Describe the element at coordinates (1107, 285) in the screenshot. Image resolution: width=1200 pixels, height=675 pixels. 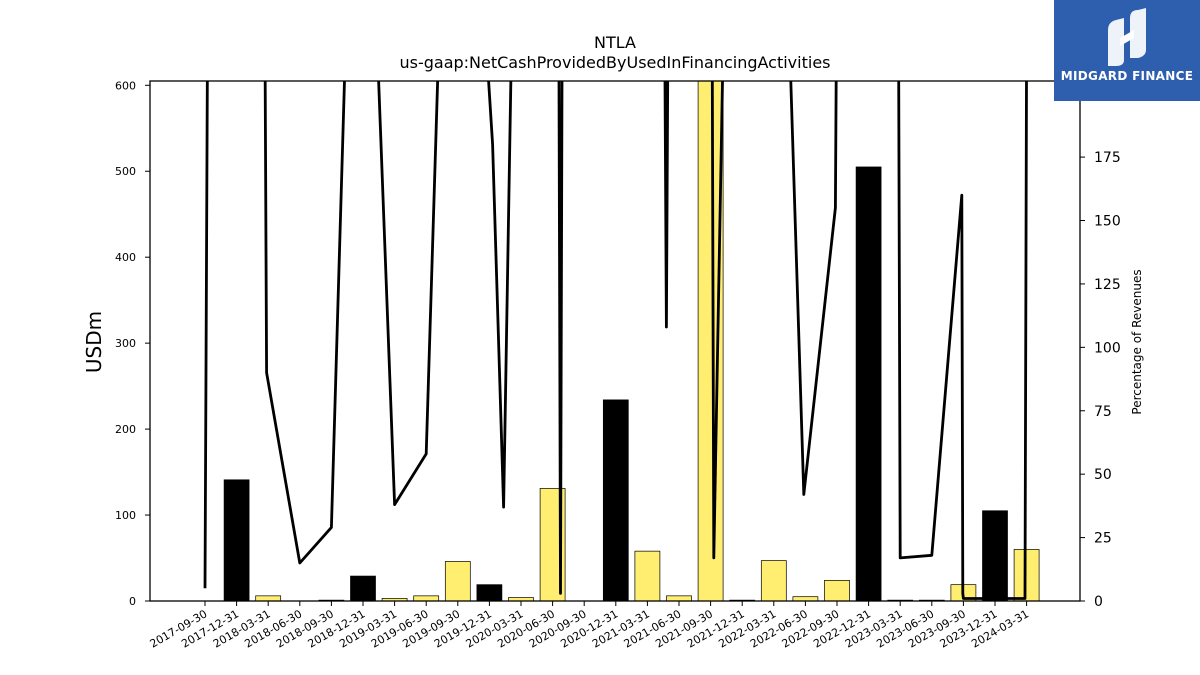
I see `y2-tick-label: 125` at that location.